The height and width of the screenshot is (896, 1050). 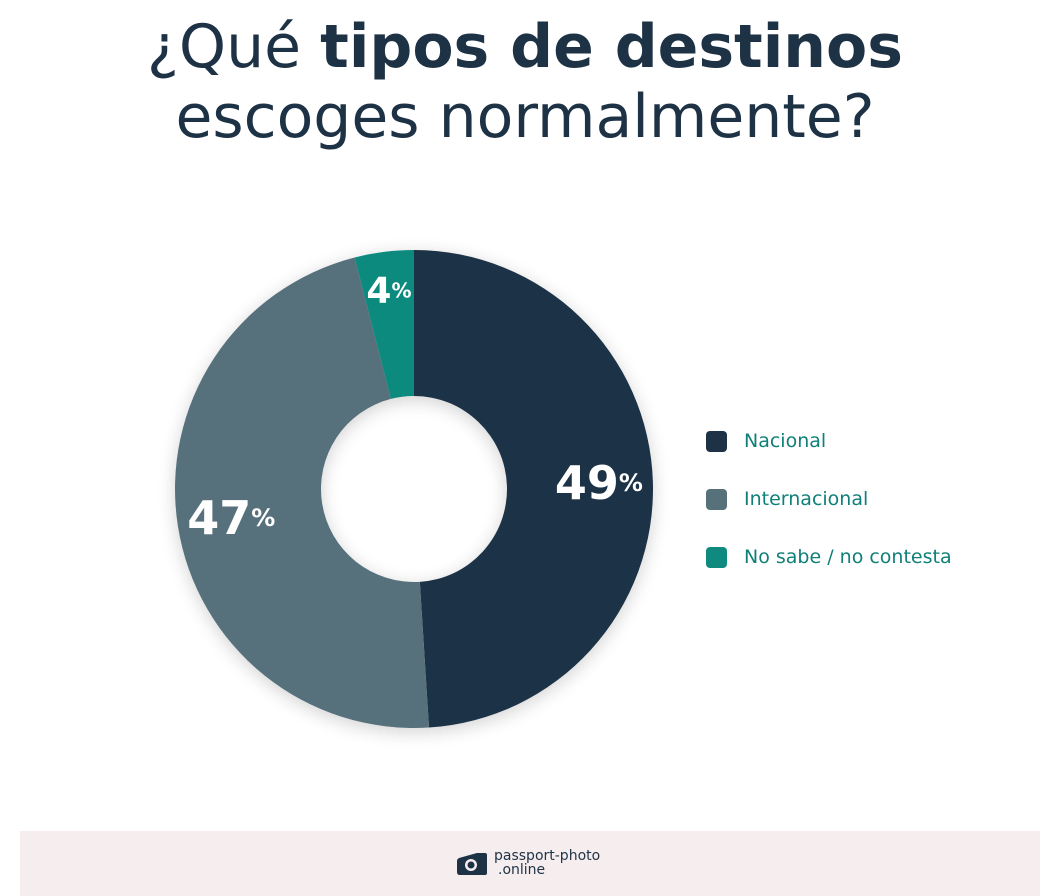 What do you see at coordinates (525, 117) in the screenshot?
I see `title-line-2: escoges normalmente?` at bounding box center [525, 117].